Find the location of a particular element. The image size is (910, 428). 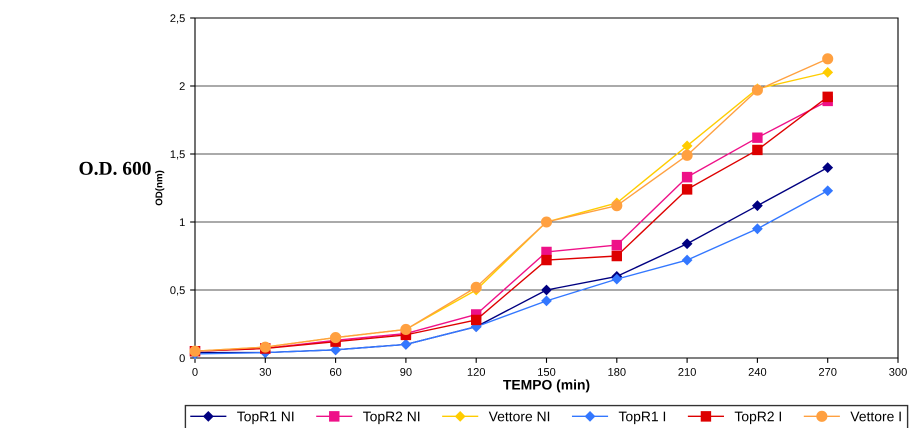

y-tick-label: 0 is located at coordinates (182, 358).